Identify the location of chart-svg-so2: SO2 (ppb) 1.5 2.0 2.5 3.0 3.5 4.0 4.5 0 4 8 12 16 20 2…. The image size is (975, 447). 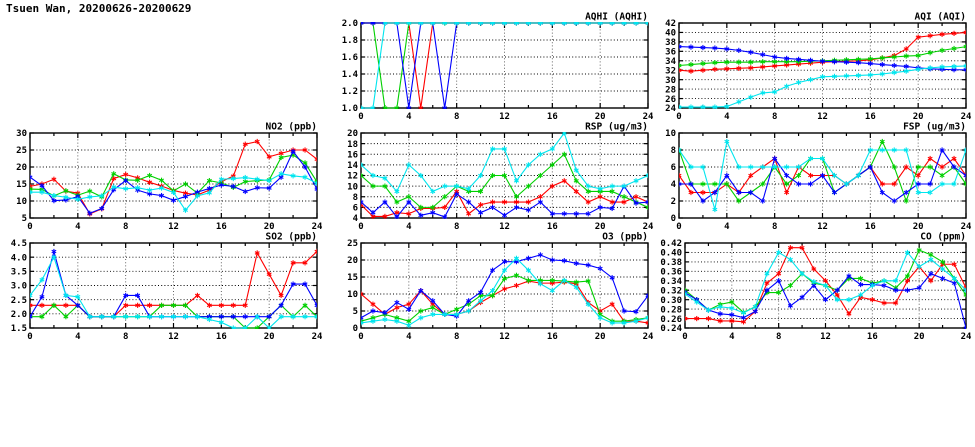
(167, 287).